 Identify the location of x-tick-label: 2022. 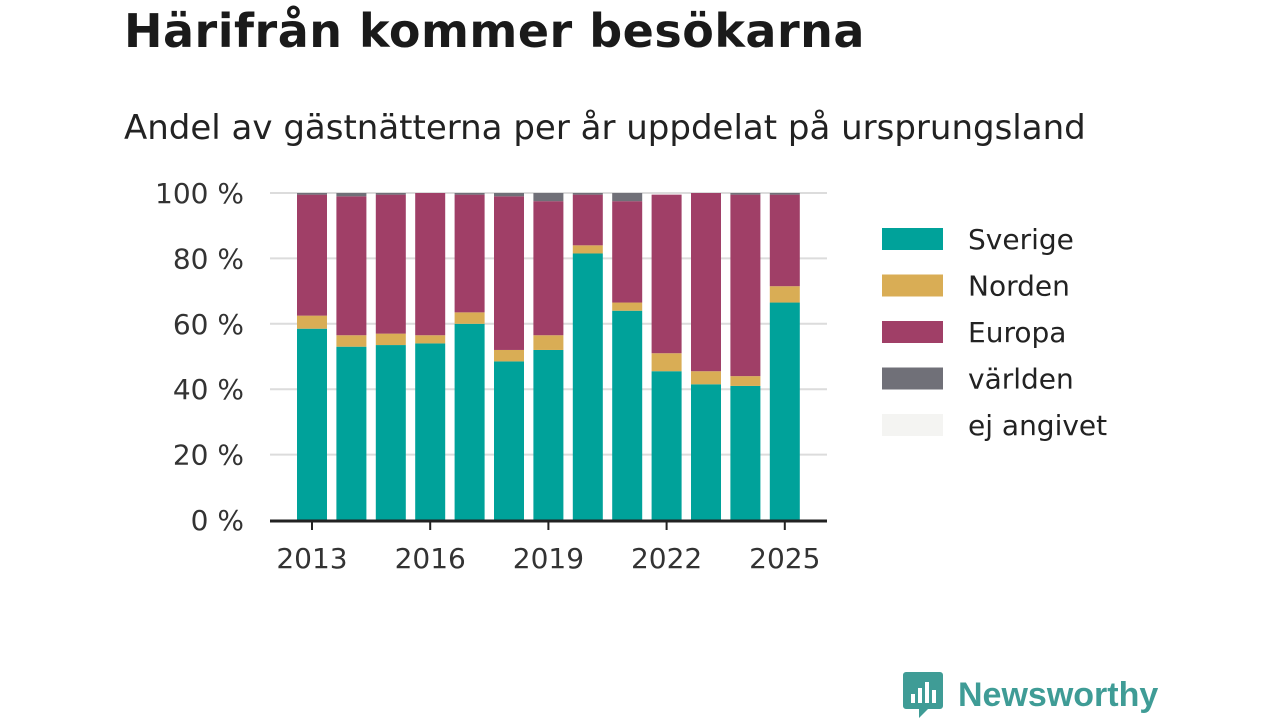
(666, 558).